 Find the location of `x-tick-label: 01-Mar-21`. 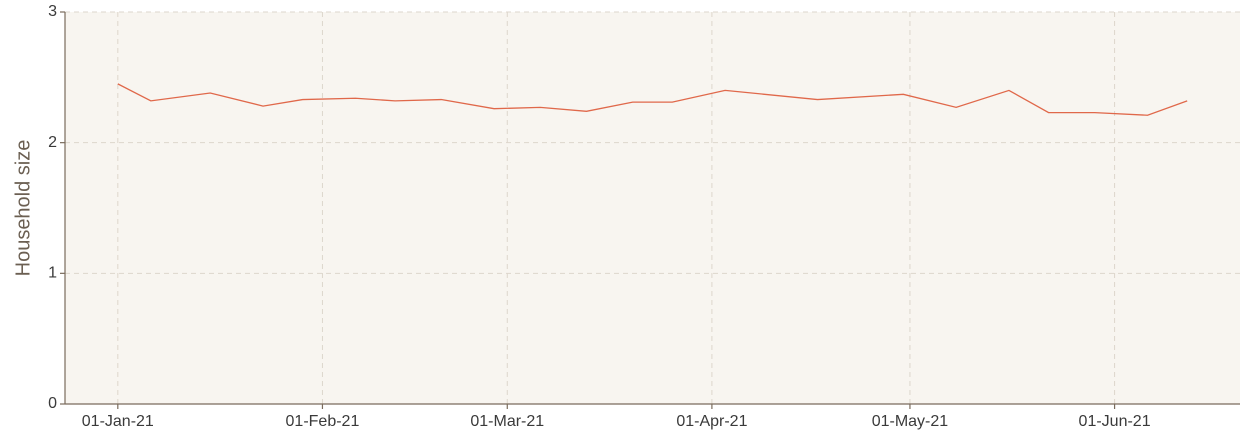

x-tick-label: 01-Mar-21 is located at coordinates (507, 421).